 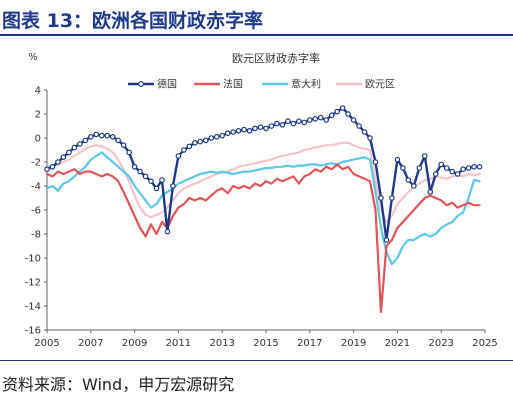 What do you see at coordinates (265, 343) in the screenshot?
I see `x-tick-label: 2015` at bounding box center [265, 343].